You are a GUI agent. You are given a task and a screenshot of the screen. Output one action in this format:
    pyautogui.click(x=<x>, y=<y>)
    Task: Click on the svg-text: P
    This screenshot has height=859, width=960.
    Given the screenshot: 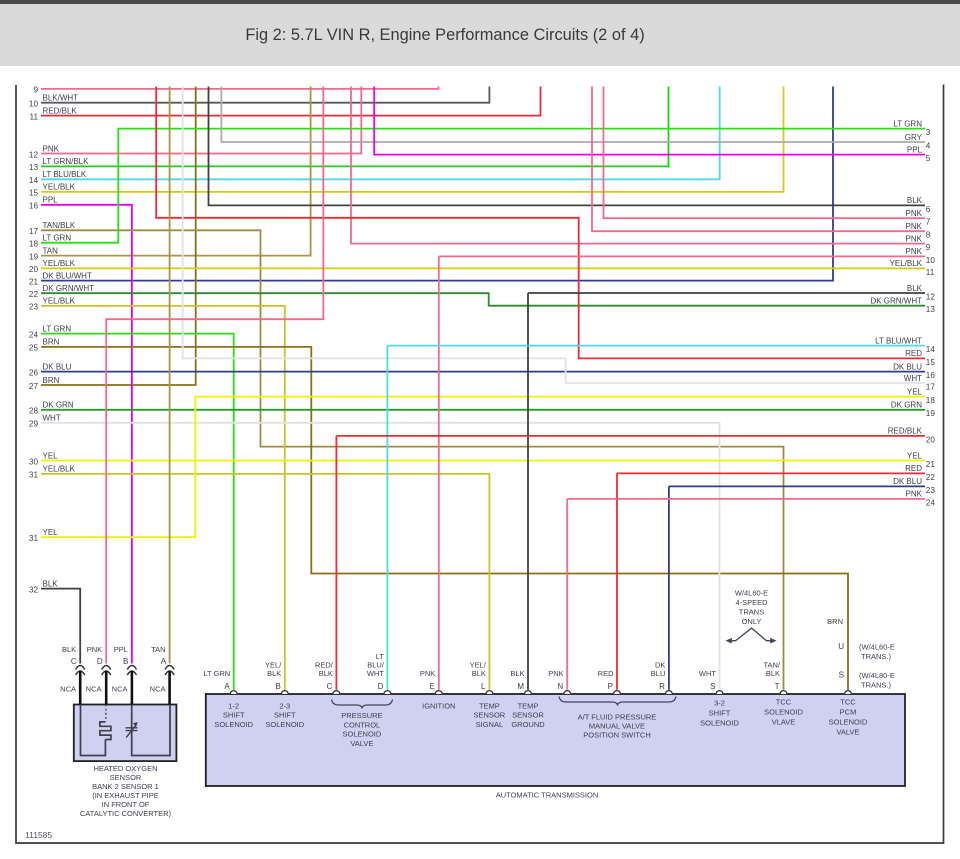 What is the action you would take?
    pyautogui.click(x=610, y=686)
    